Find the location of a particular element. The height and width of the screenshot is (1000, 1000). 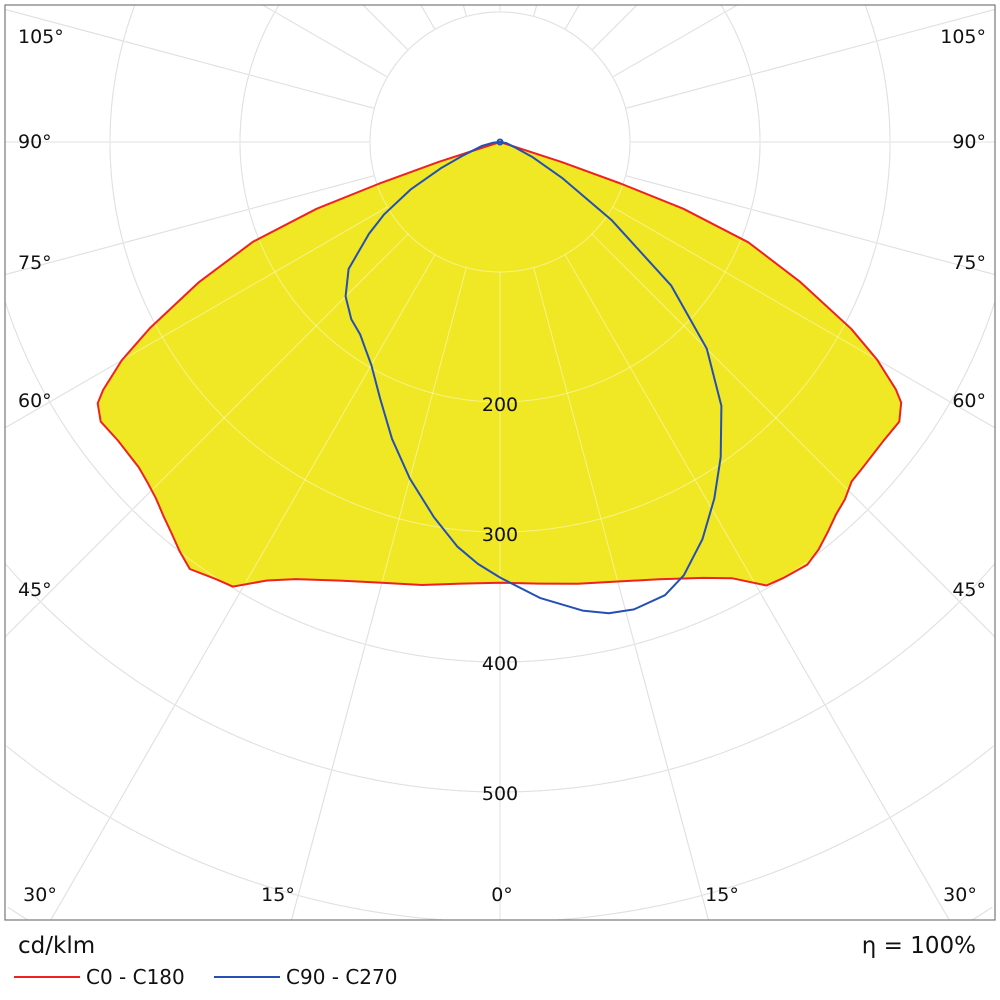

legend-label: C0 - C180 is located at coordinates (135, 977).